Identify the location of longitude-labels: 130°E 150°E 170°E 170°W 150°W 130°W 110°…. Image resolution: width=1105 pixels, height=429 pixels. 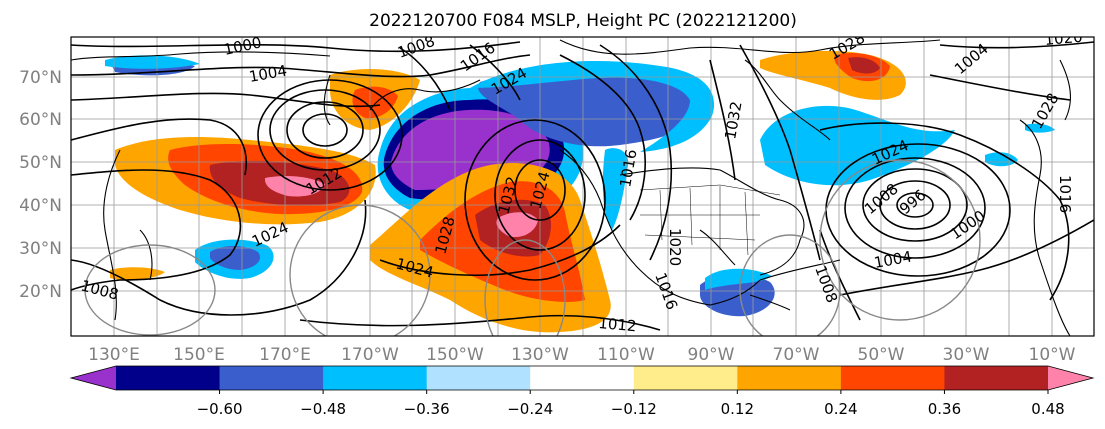
(582, 355).